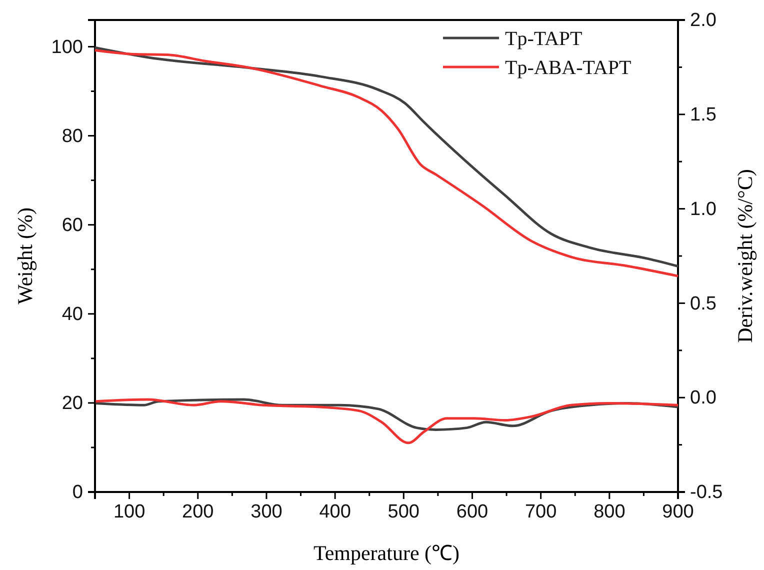 Image resolution: width=764 pixels, height=570 pixels. Describe the element at coordinates (472, 511) in the screenshot. I see `x-tick-label: 600` at that location.